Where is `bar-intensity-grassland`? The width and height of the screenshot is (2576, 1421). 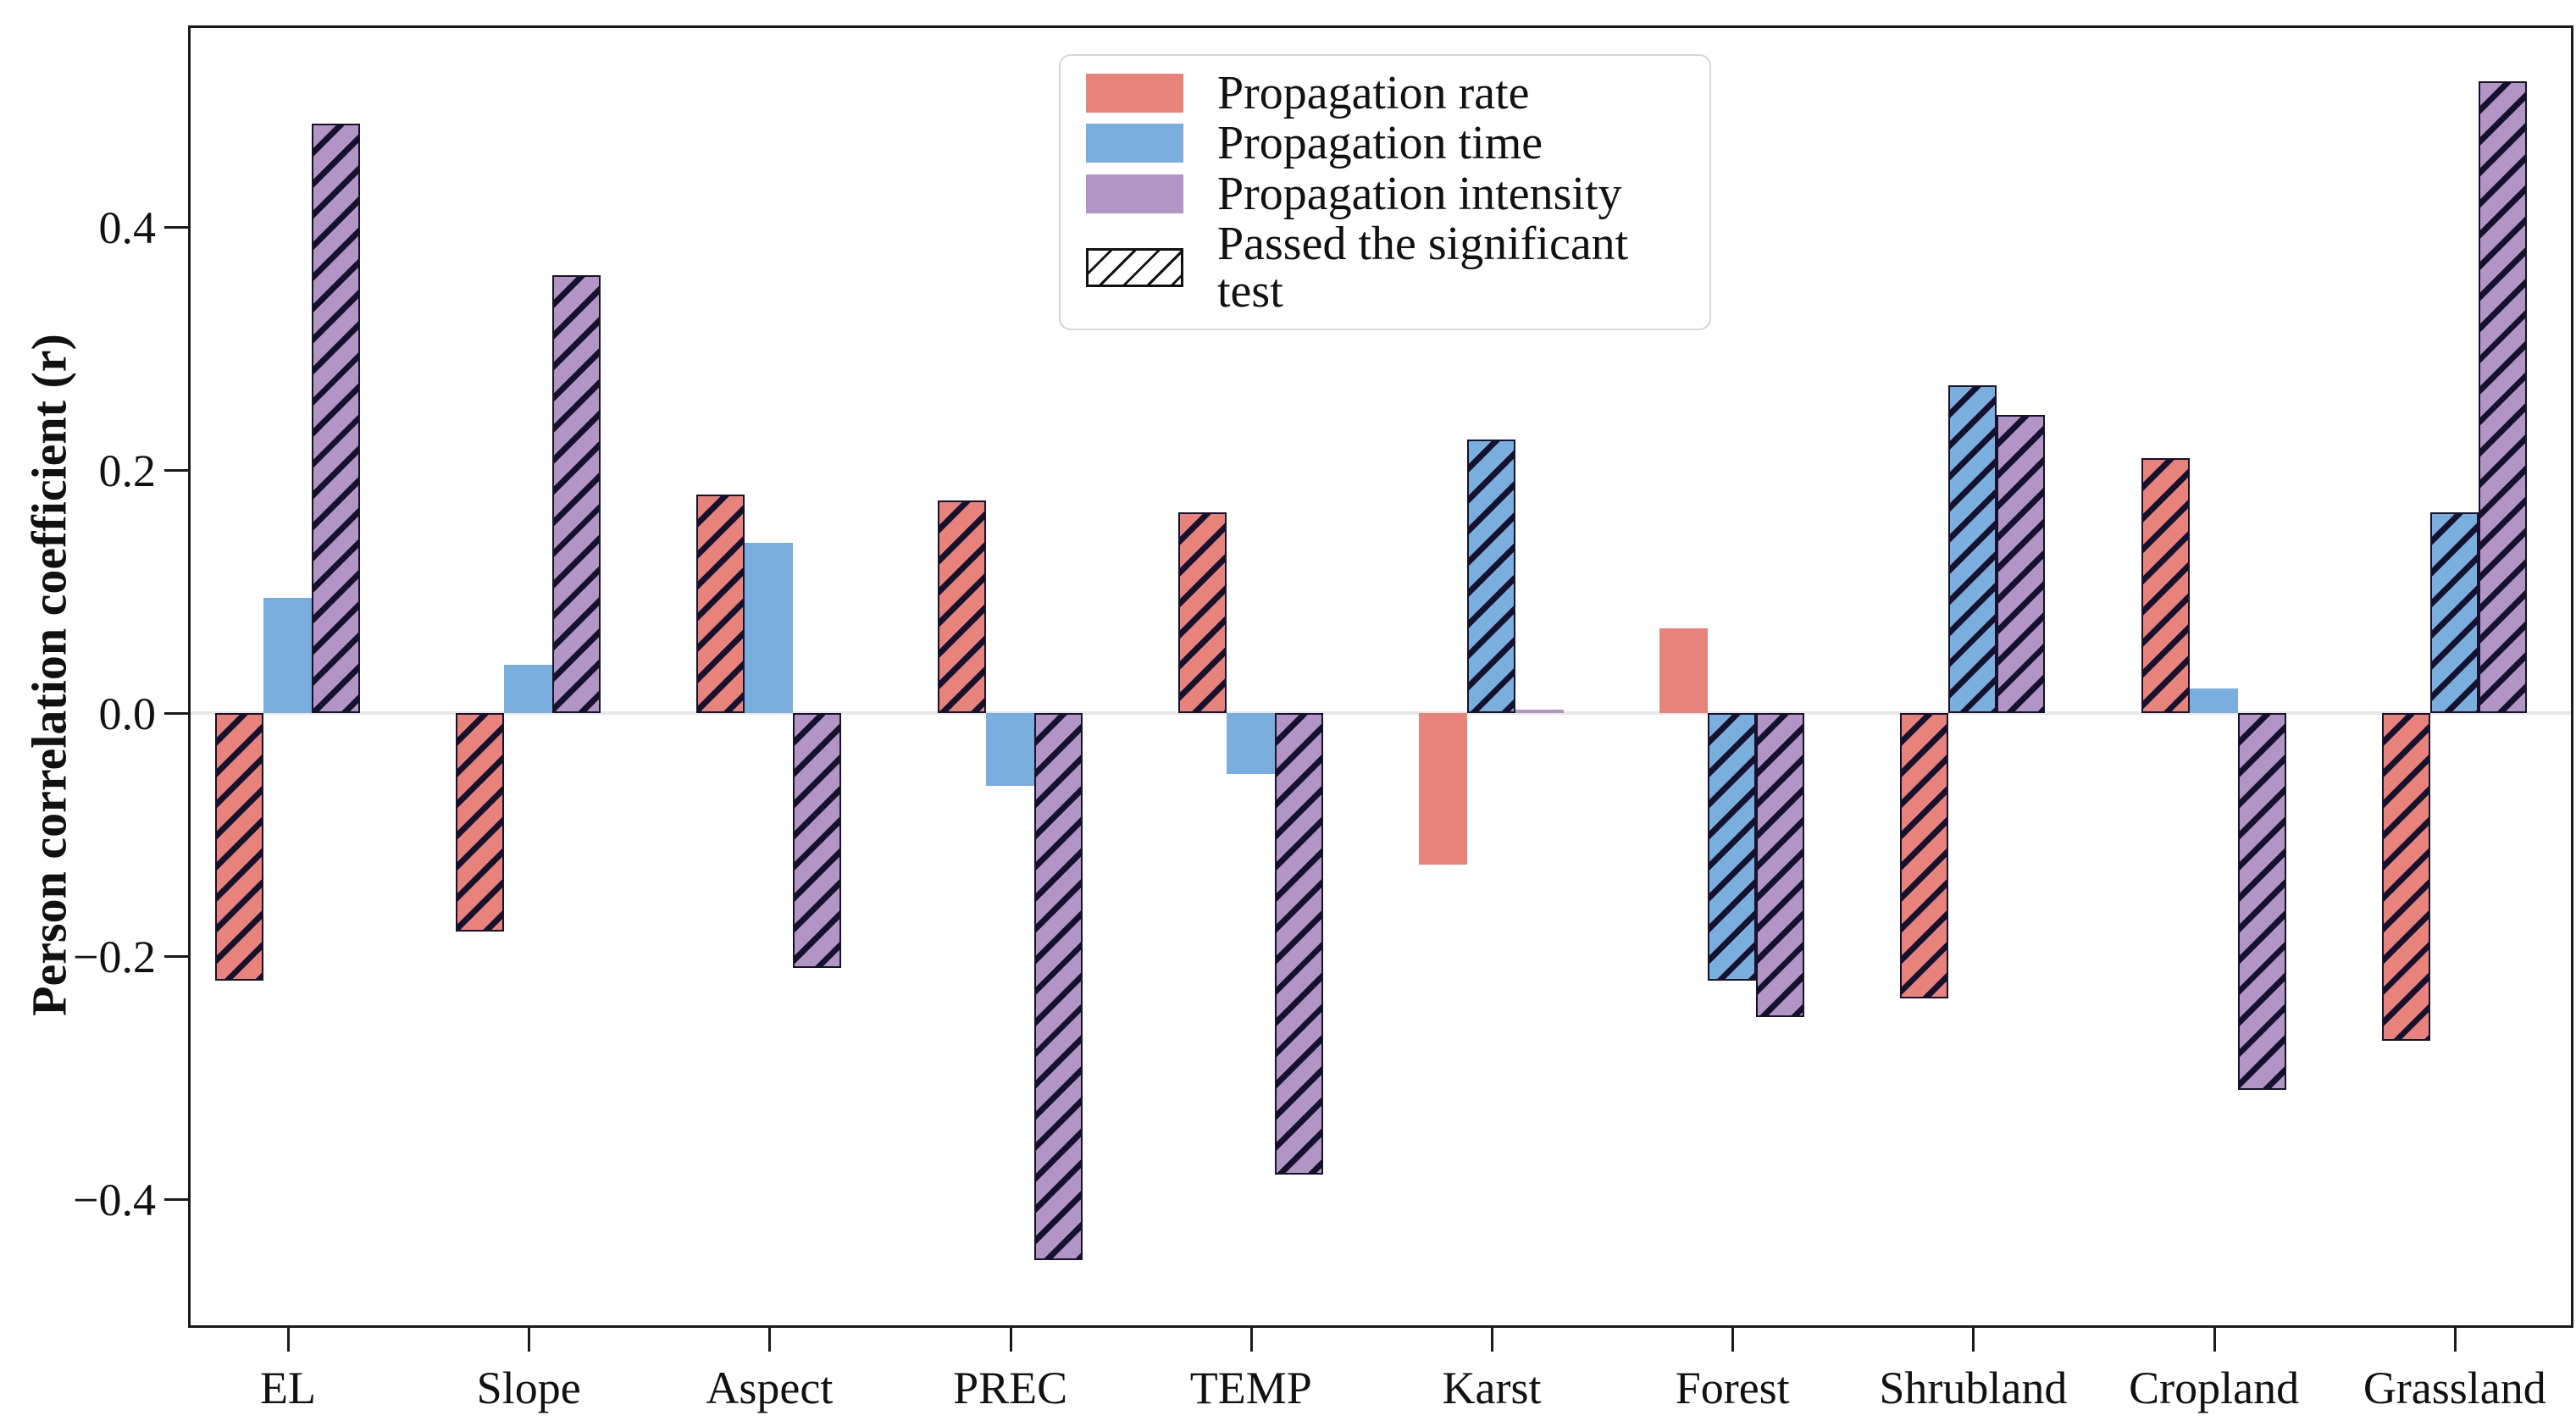
bar-intensity-grassland is located at coordinates (2502, 396).